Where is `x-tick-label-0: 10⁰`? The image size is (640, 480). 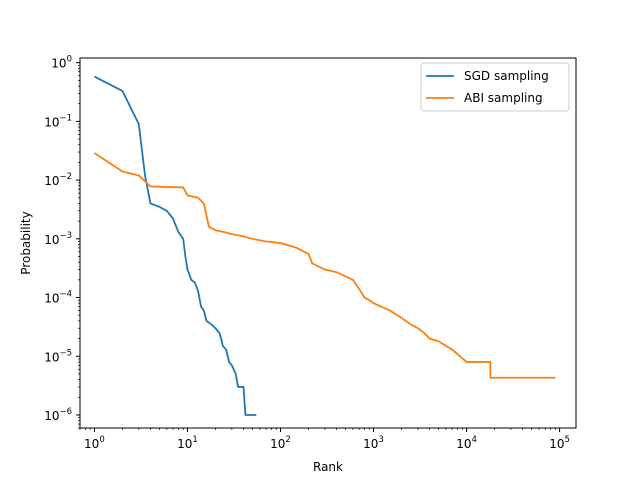 x-tick-label-0: 10⁰ is located at coordinates (94, 443).